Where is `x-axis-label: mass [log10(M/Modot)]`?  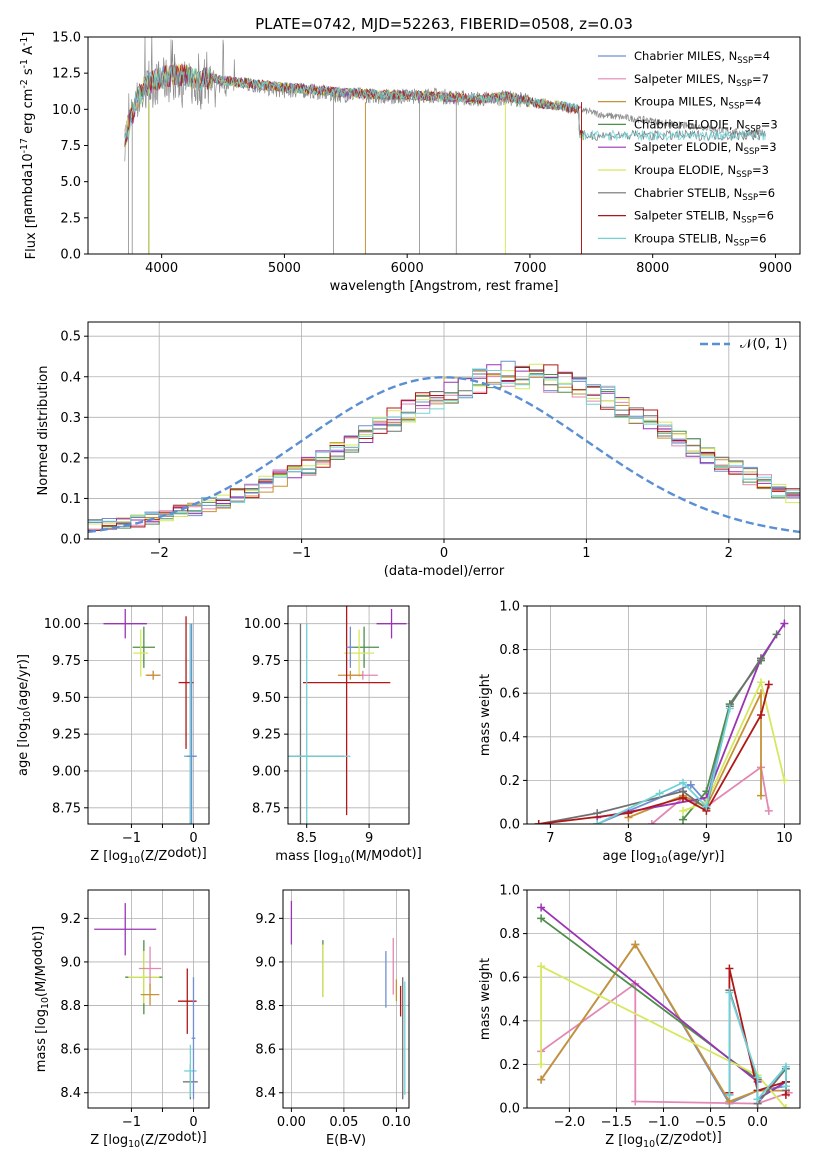 x-axis-label: mass [log10(M/Modot)] is located at coordinates (348, 856).